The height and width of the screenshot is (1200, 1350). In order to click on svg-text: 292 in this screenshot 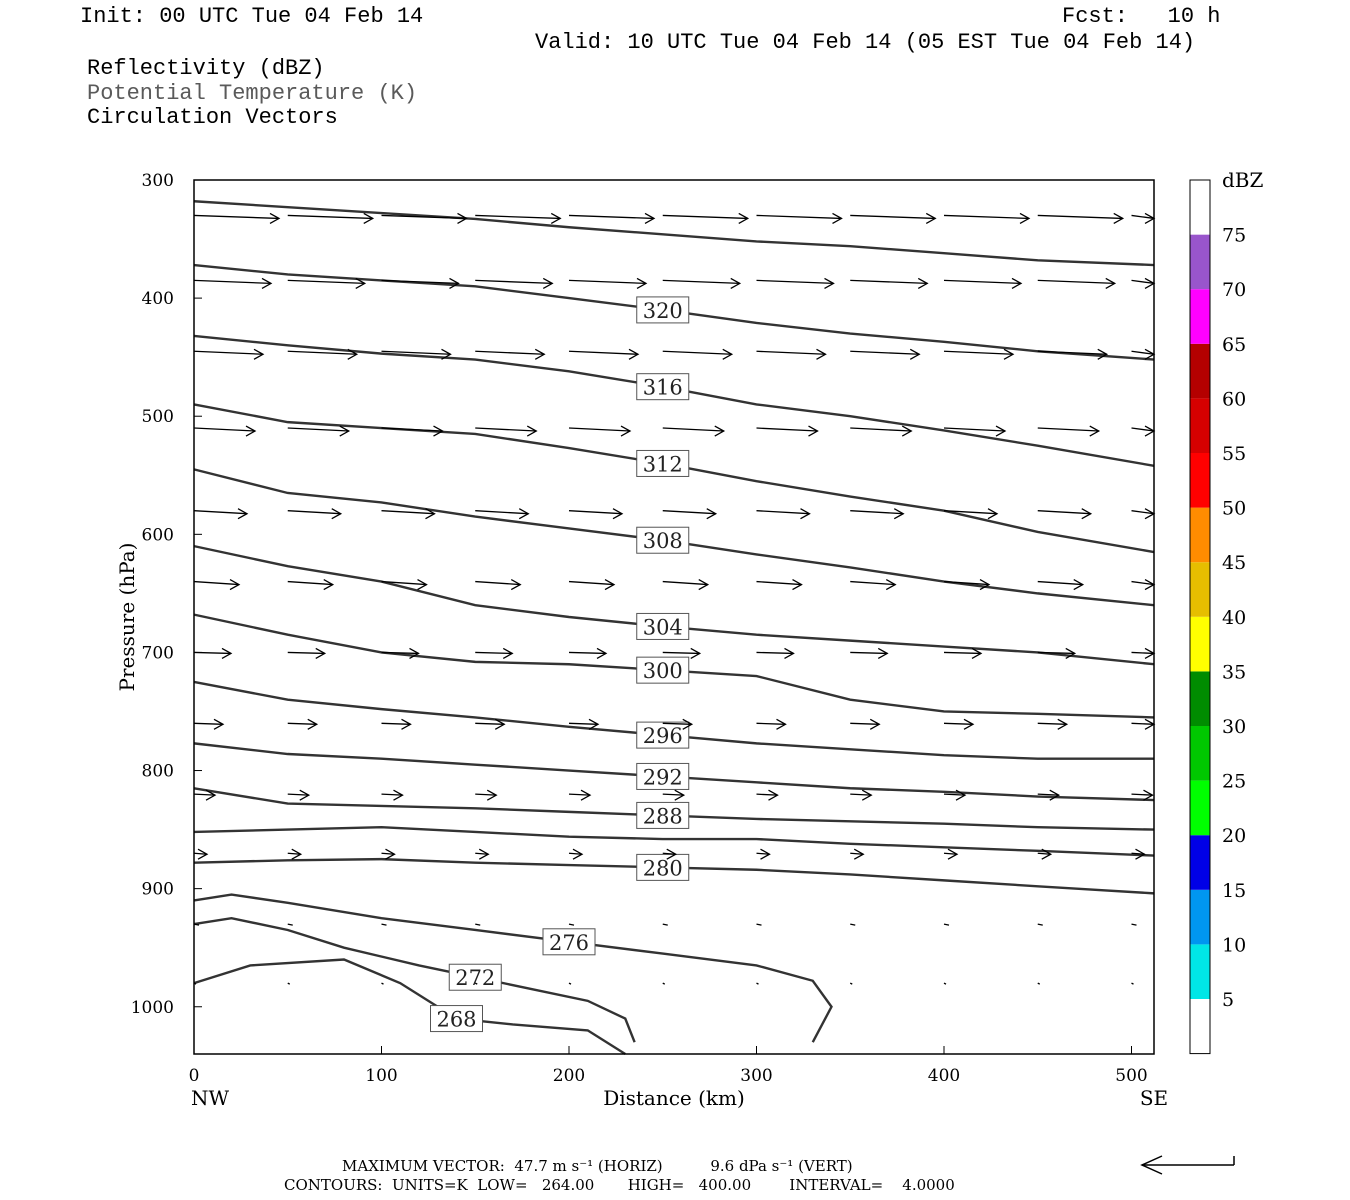, I will do `click(663, 777)`.